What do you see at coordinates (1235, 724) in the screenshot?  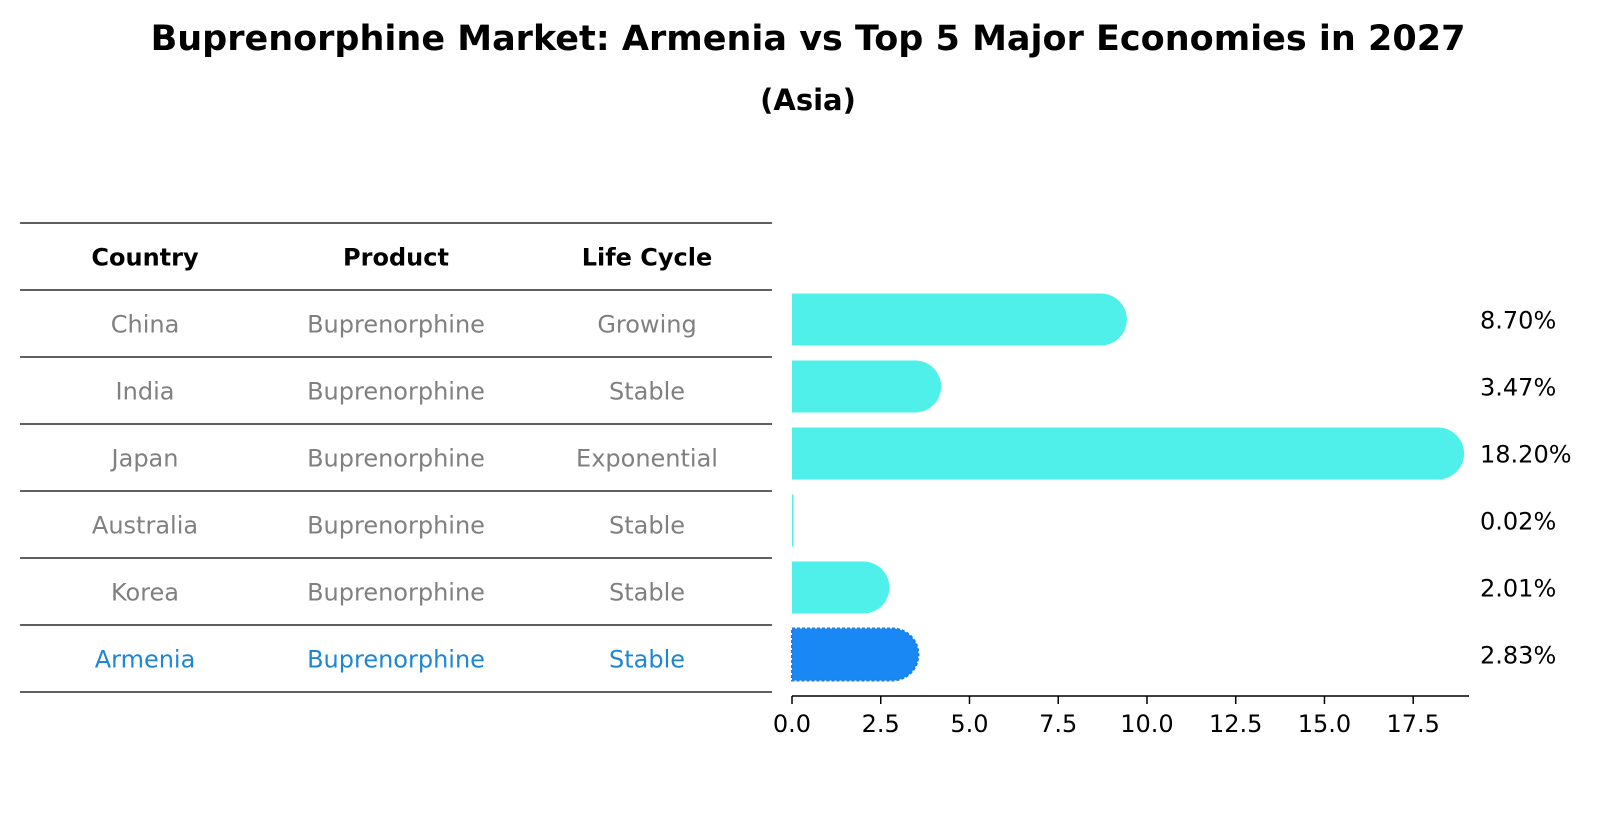 I see `x-tick-label: 12.5` at bounding box center [1235, 724].